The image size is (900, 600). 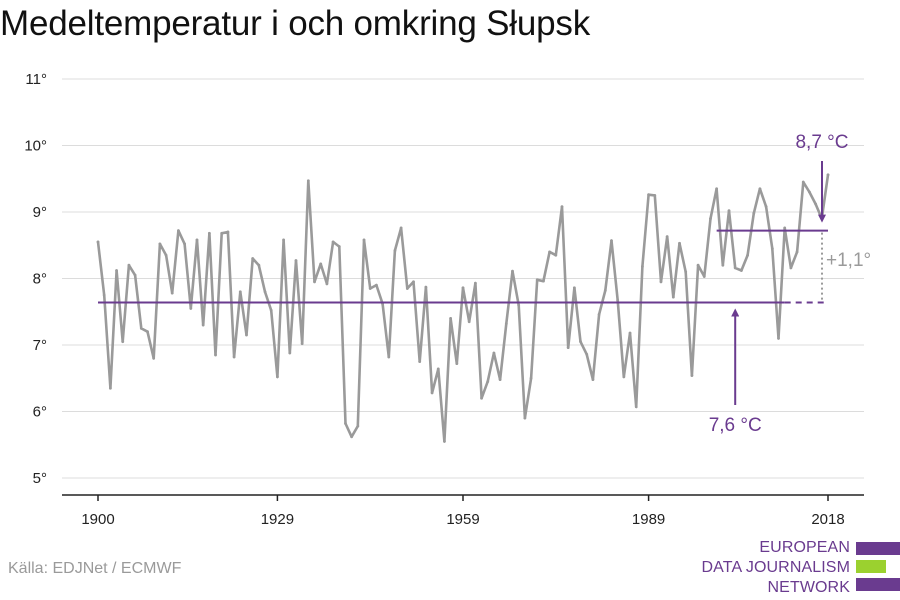 I want to click on logo-text: EUROPEAN DATA JOURNALISM NETWORK, so click(x=776, y=568).